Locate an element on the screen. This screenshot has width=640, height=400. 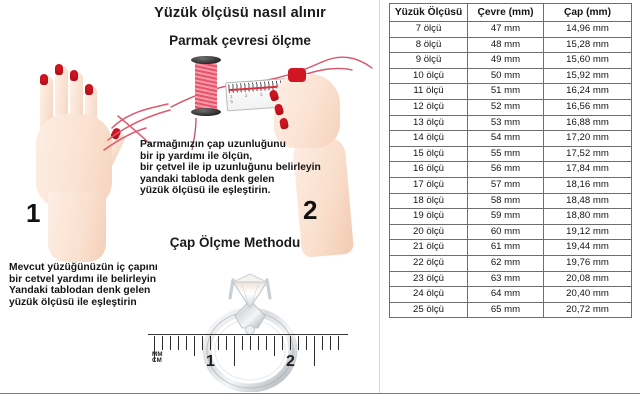
cell-circumference: 51 mm is located at coordinates (505, 91).